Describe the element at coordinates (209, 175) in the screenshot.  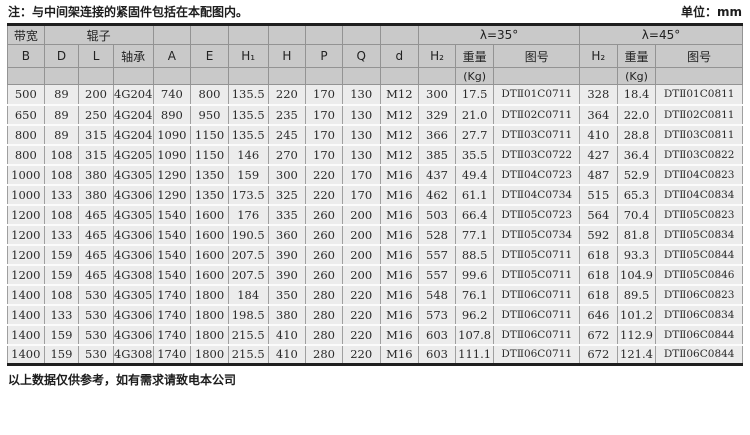
I see `table-cell: 1350` at that location.